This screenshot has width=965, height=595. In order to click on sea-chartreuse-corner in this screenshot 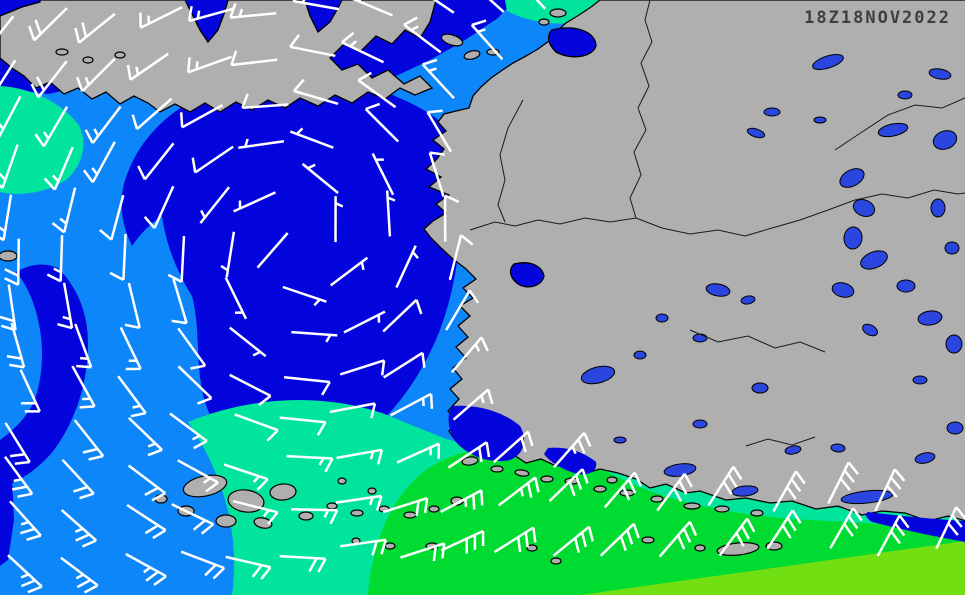, I will do `click(772, 568)`.